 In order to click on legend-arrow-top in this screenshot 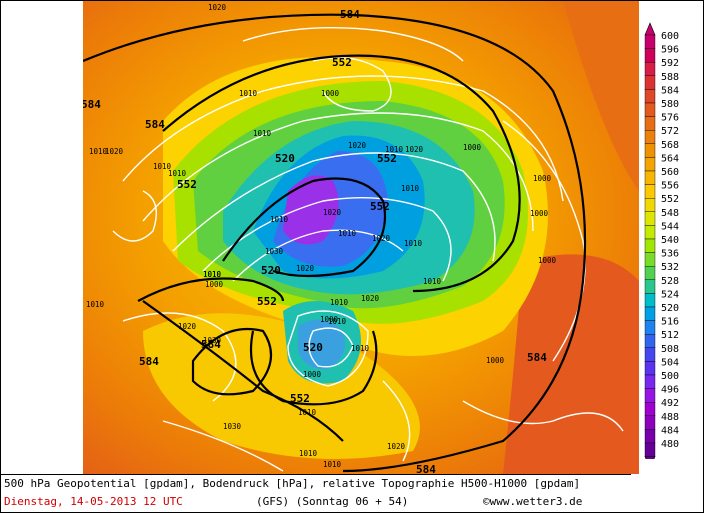, I will do `click(650, 29)`.